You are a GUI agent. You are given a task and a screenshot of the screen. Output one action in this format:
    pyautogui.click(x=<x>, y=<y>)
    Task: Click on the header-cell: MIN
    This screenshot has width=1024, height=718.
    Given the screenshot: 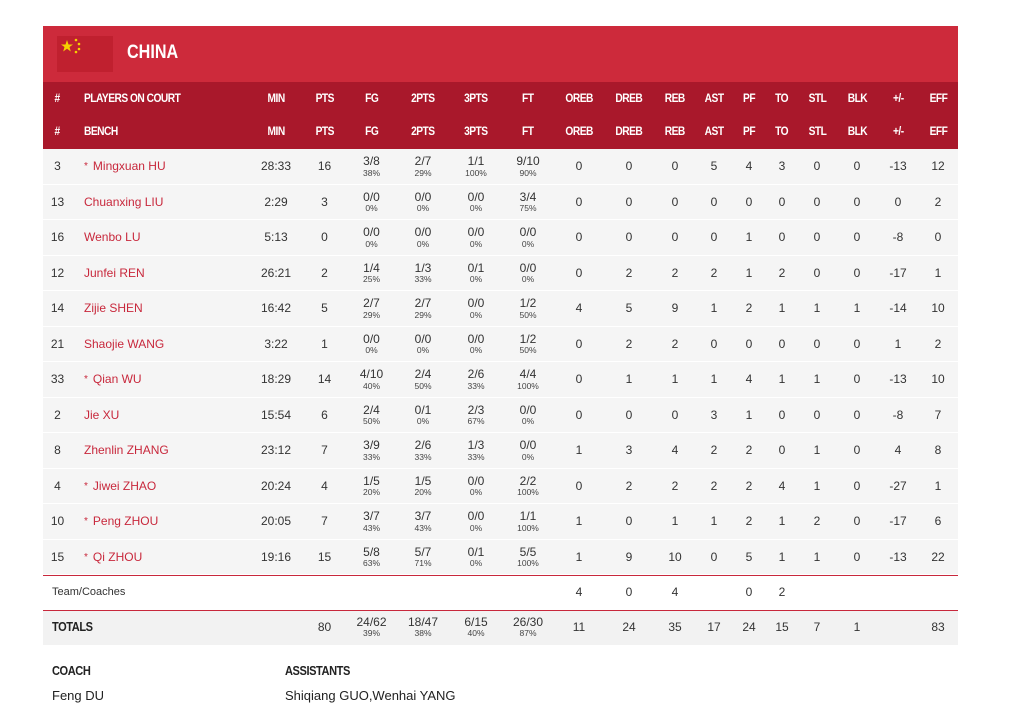 What is the action you would take?
    pyautogui.click(x=276, y=99)
    